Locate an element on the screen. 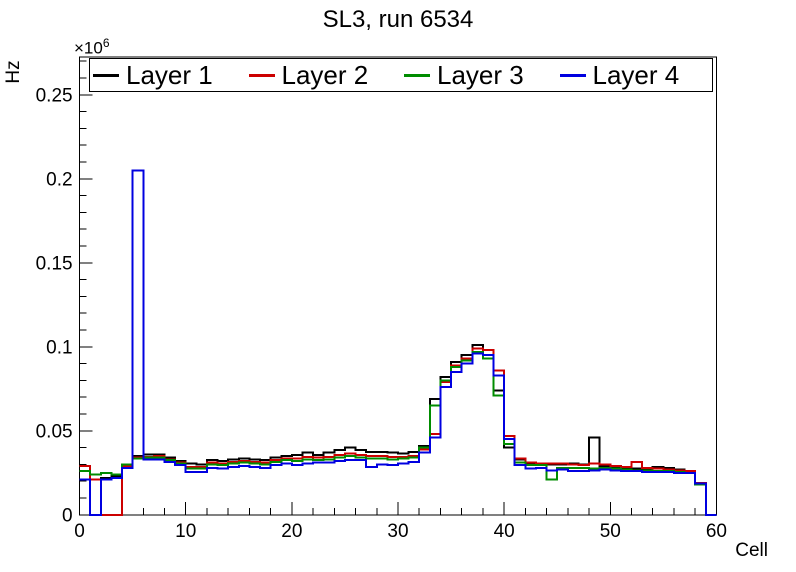  y-tick-label: 0.15 is located at coordinates (54, 263).